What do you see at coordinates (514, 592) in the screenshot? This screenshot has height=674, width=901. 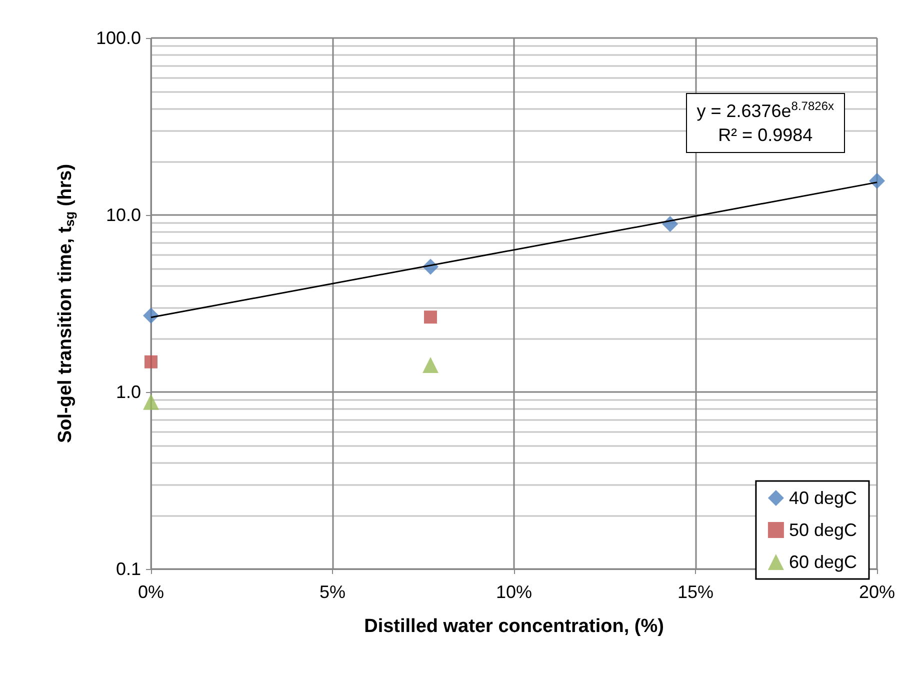 I see `x-tick-label: 10%` at bounding box center [514, 592].